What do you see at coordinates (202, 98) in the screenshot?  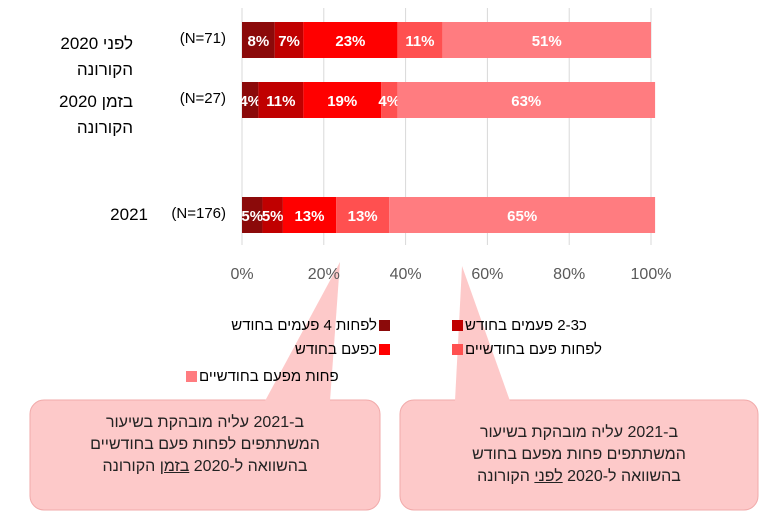 I see `n-label: (N=27)` at bounding box center [202, 98].